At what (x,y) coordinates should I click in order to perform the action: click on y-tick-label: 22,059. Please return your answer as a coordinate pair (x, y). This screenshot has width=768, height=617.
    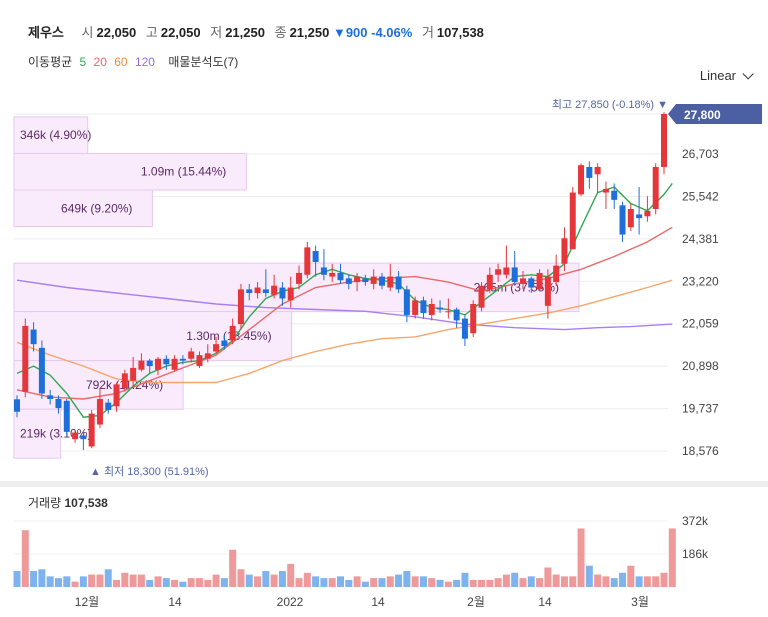
    Looking at the image, I should click on (700, 324).